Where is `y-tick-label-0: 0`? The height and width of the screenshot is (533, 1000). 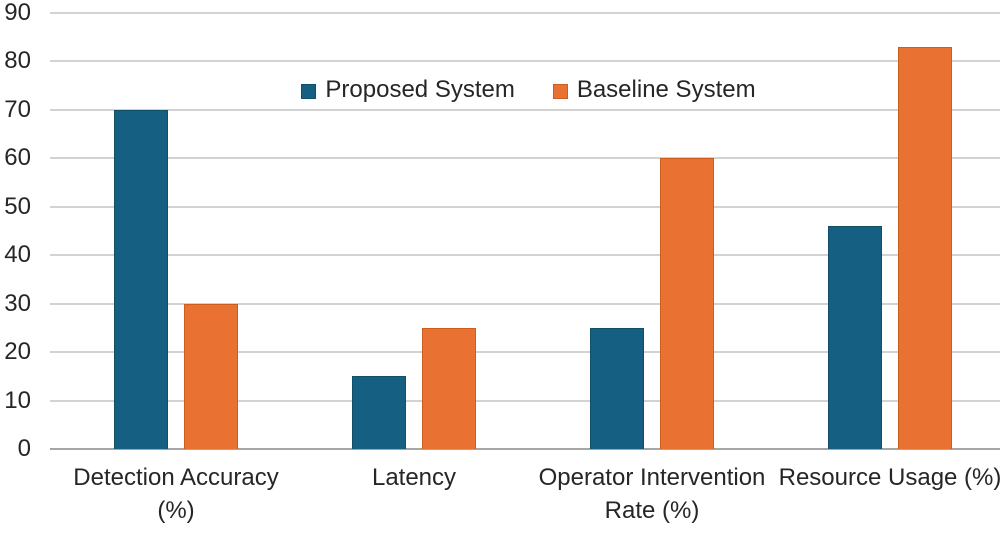 y-tick-label-0: 0 is located at coordinates (24, 448).